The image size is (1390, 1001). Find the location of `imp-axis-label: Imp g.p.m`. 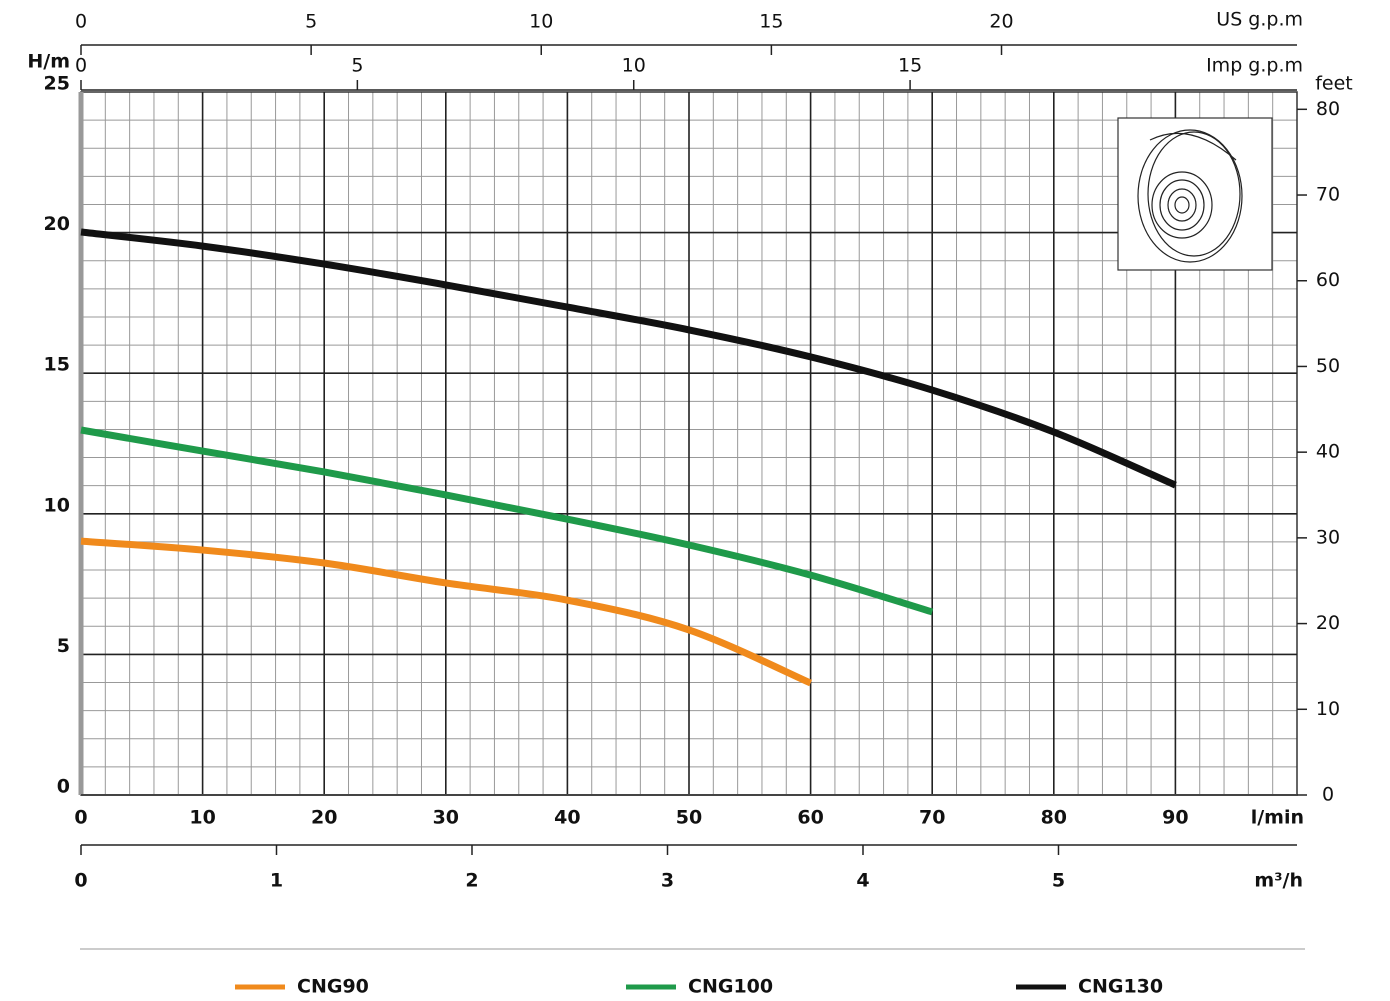

imp-axis-label: Imp g.p.m is located at coordinates (1254, 66).